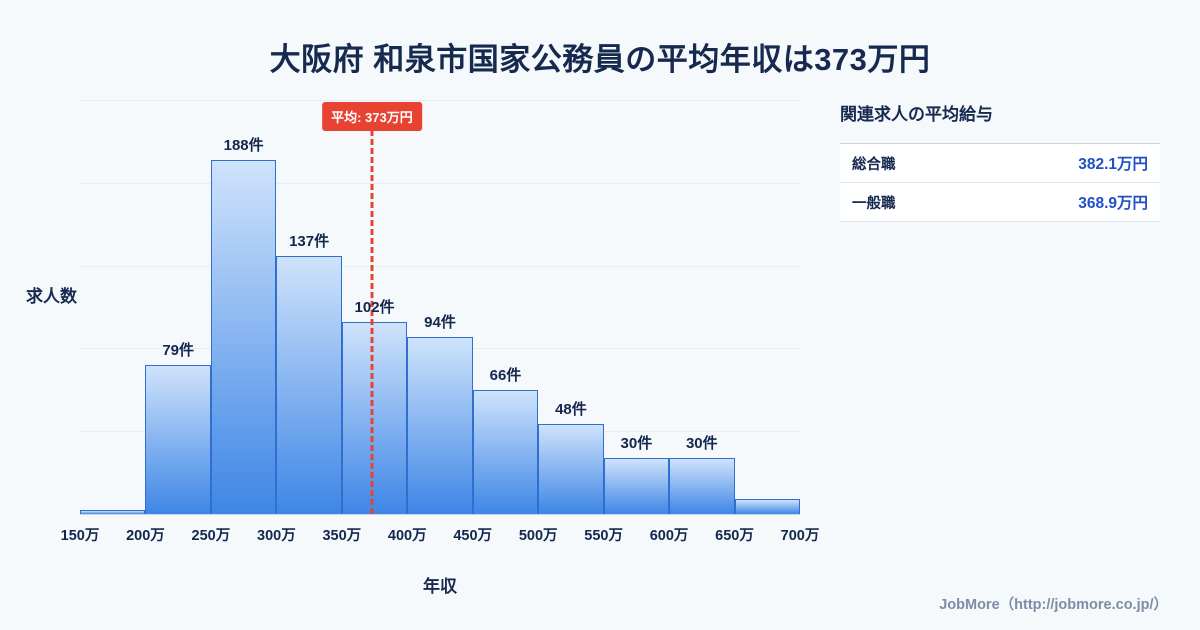  What do you see at coordinates (309, 242) in the screenshot?
I see `bar-label: 137件` at bounding box center [309, 242].